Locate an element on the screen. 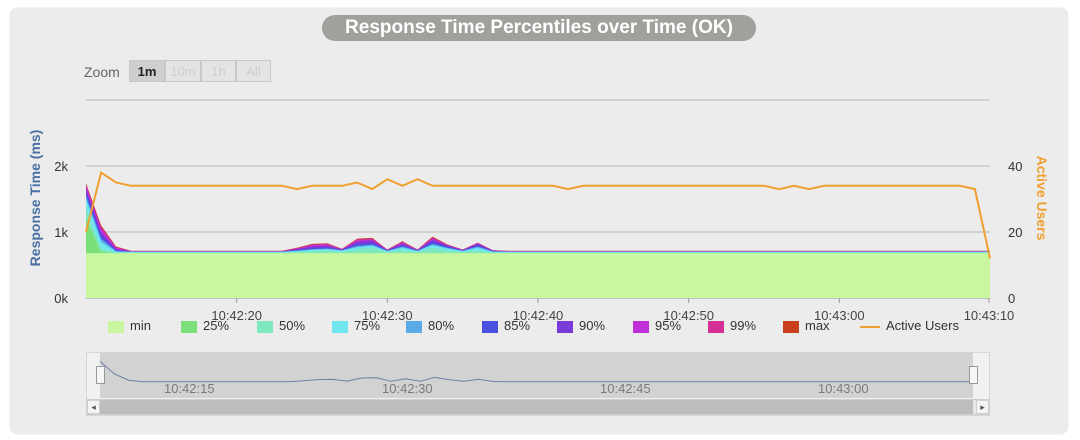 The image size is (1080, 440). legend-item-min: min is located at coordinates (129, 326).